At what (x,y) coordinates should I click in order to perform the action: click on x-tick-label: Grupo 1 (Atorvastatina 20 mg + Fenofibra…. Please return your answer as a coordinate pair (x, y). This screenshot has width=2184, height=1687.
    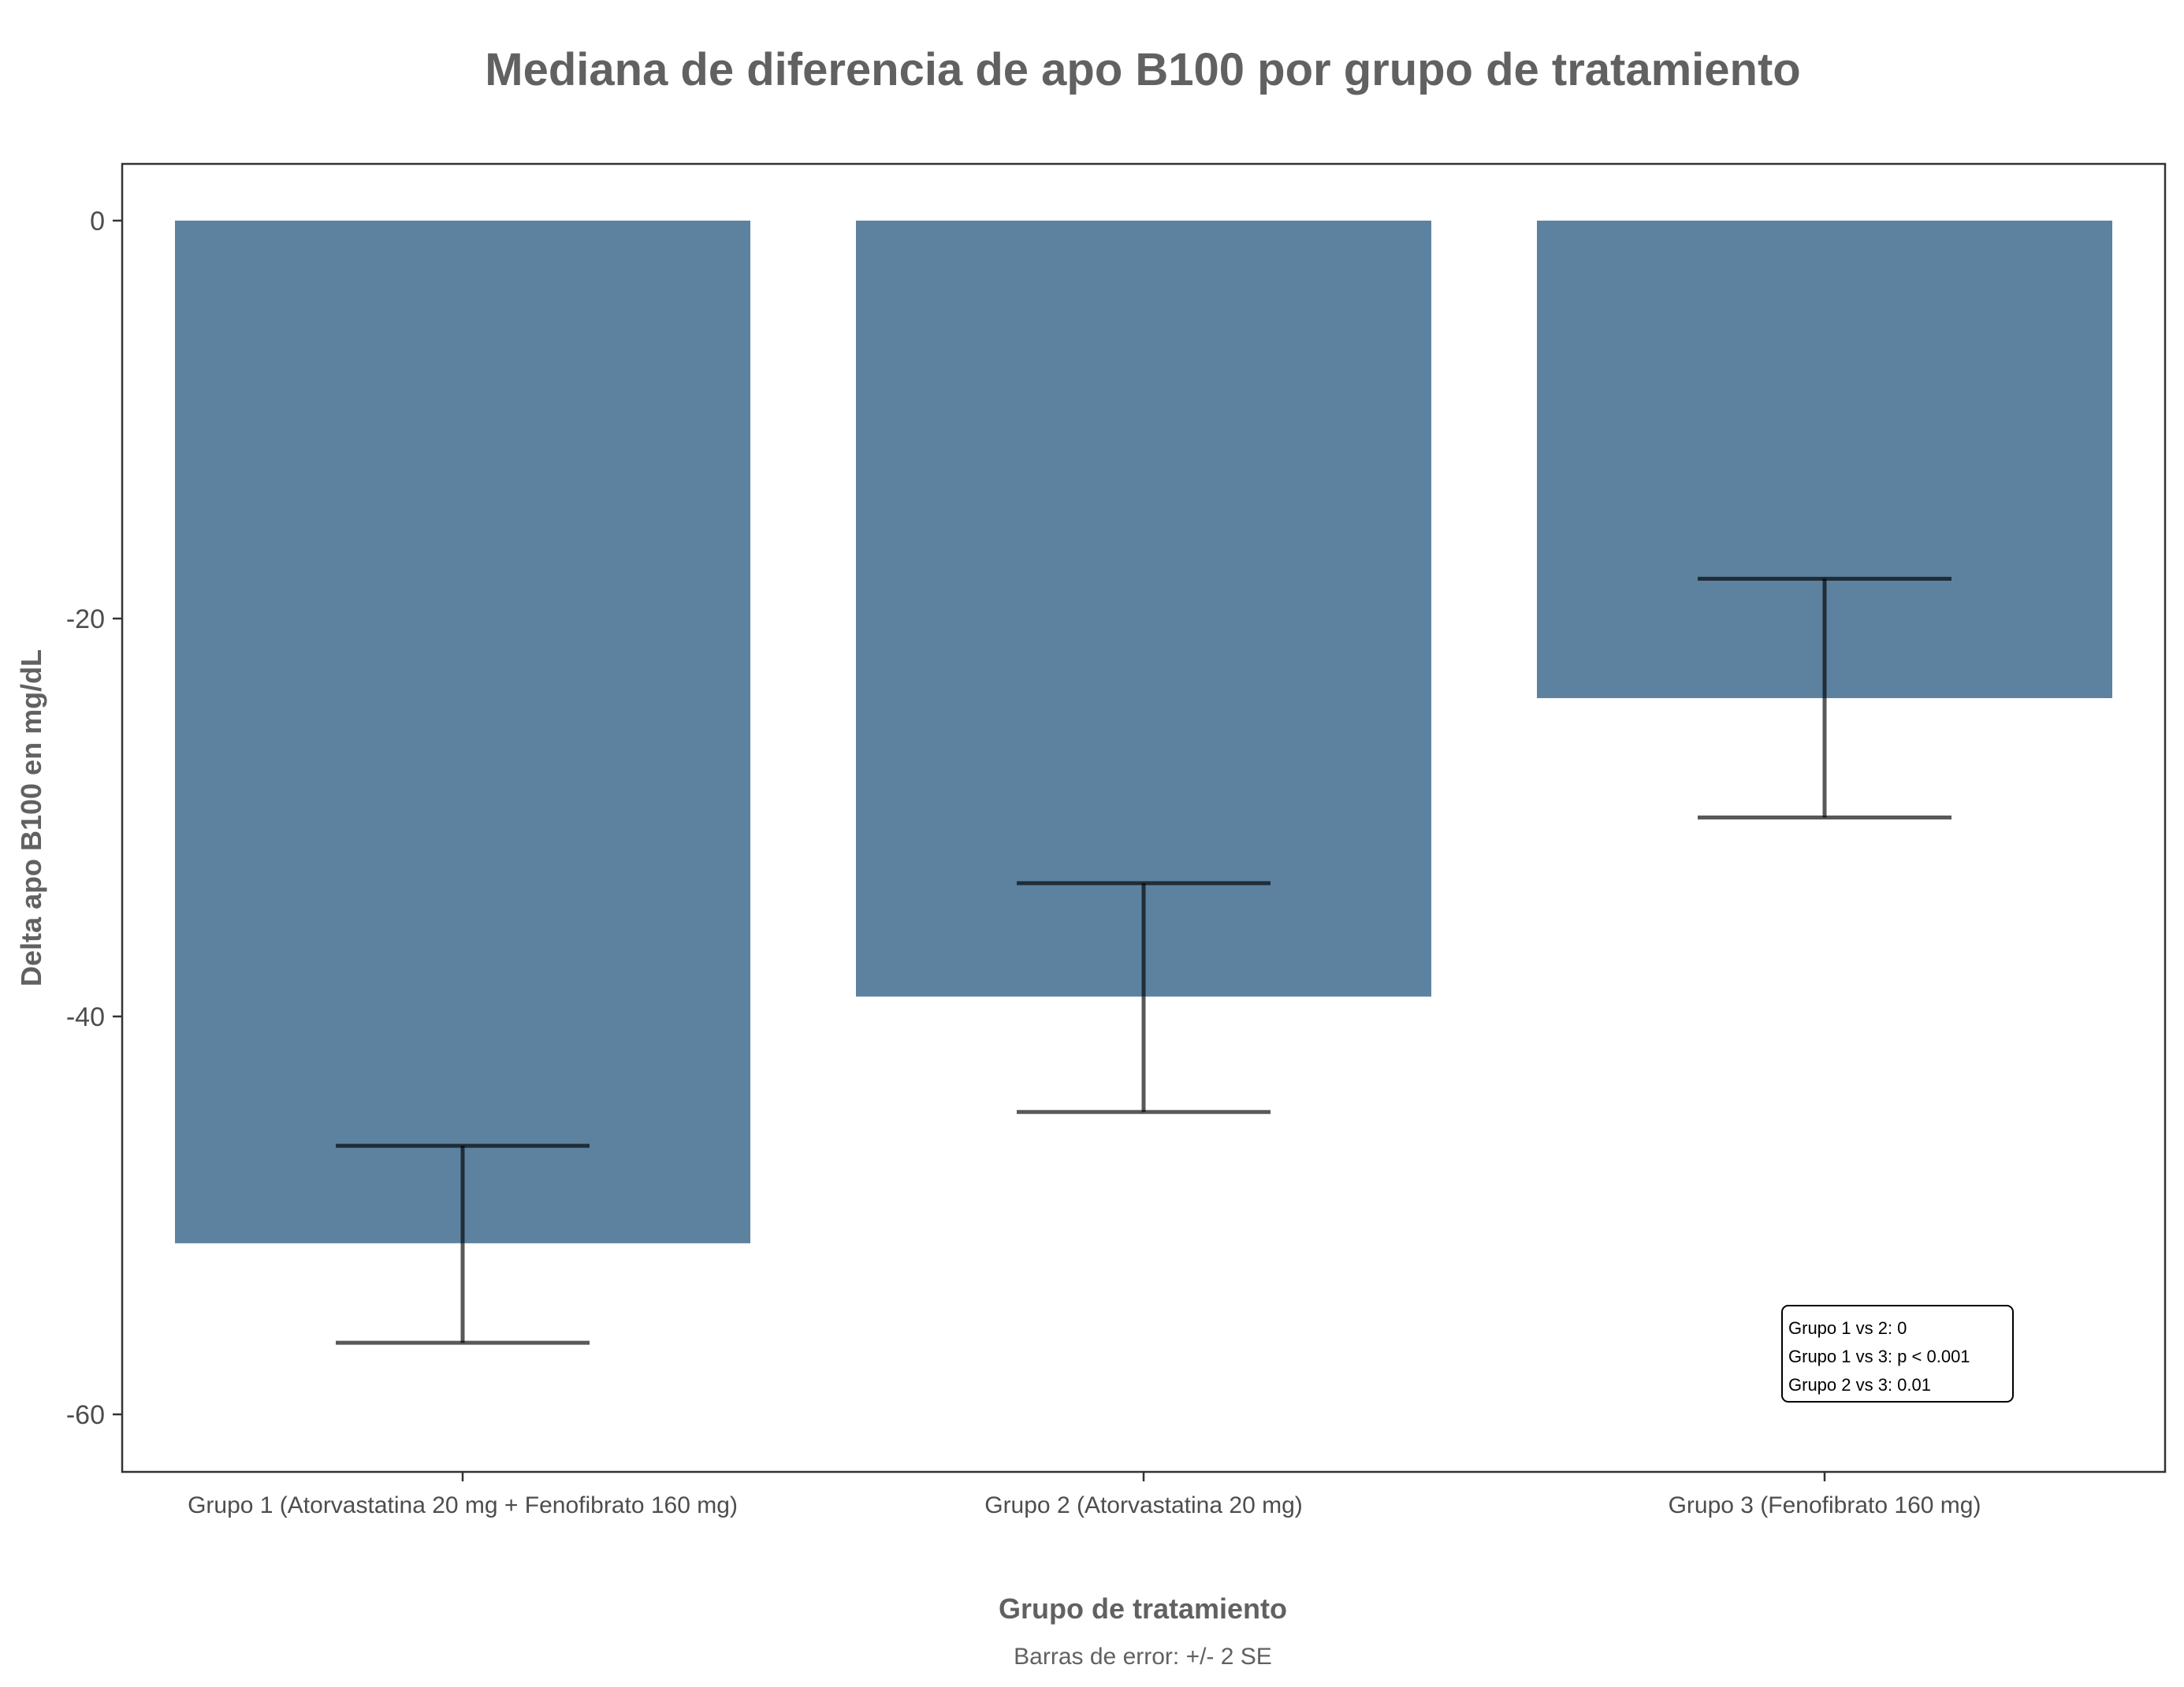
    Looking at the image, I should click on (463, 1505).